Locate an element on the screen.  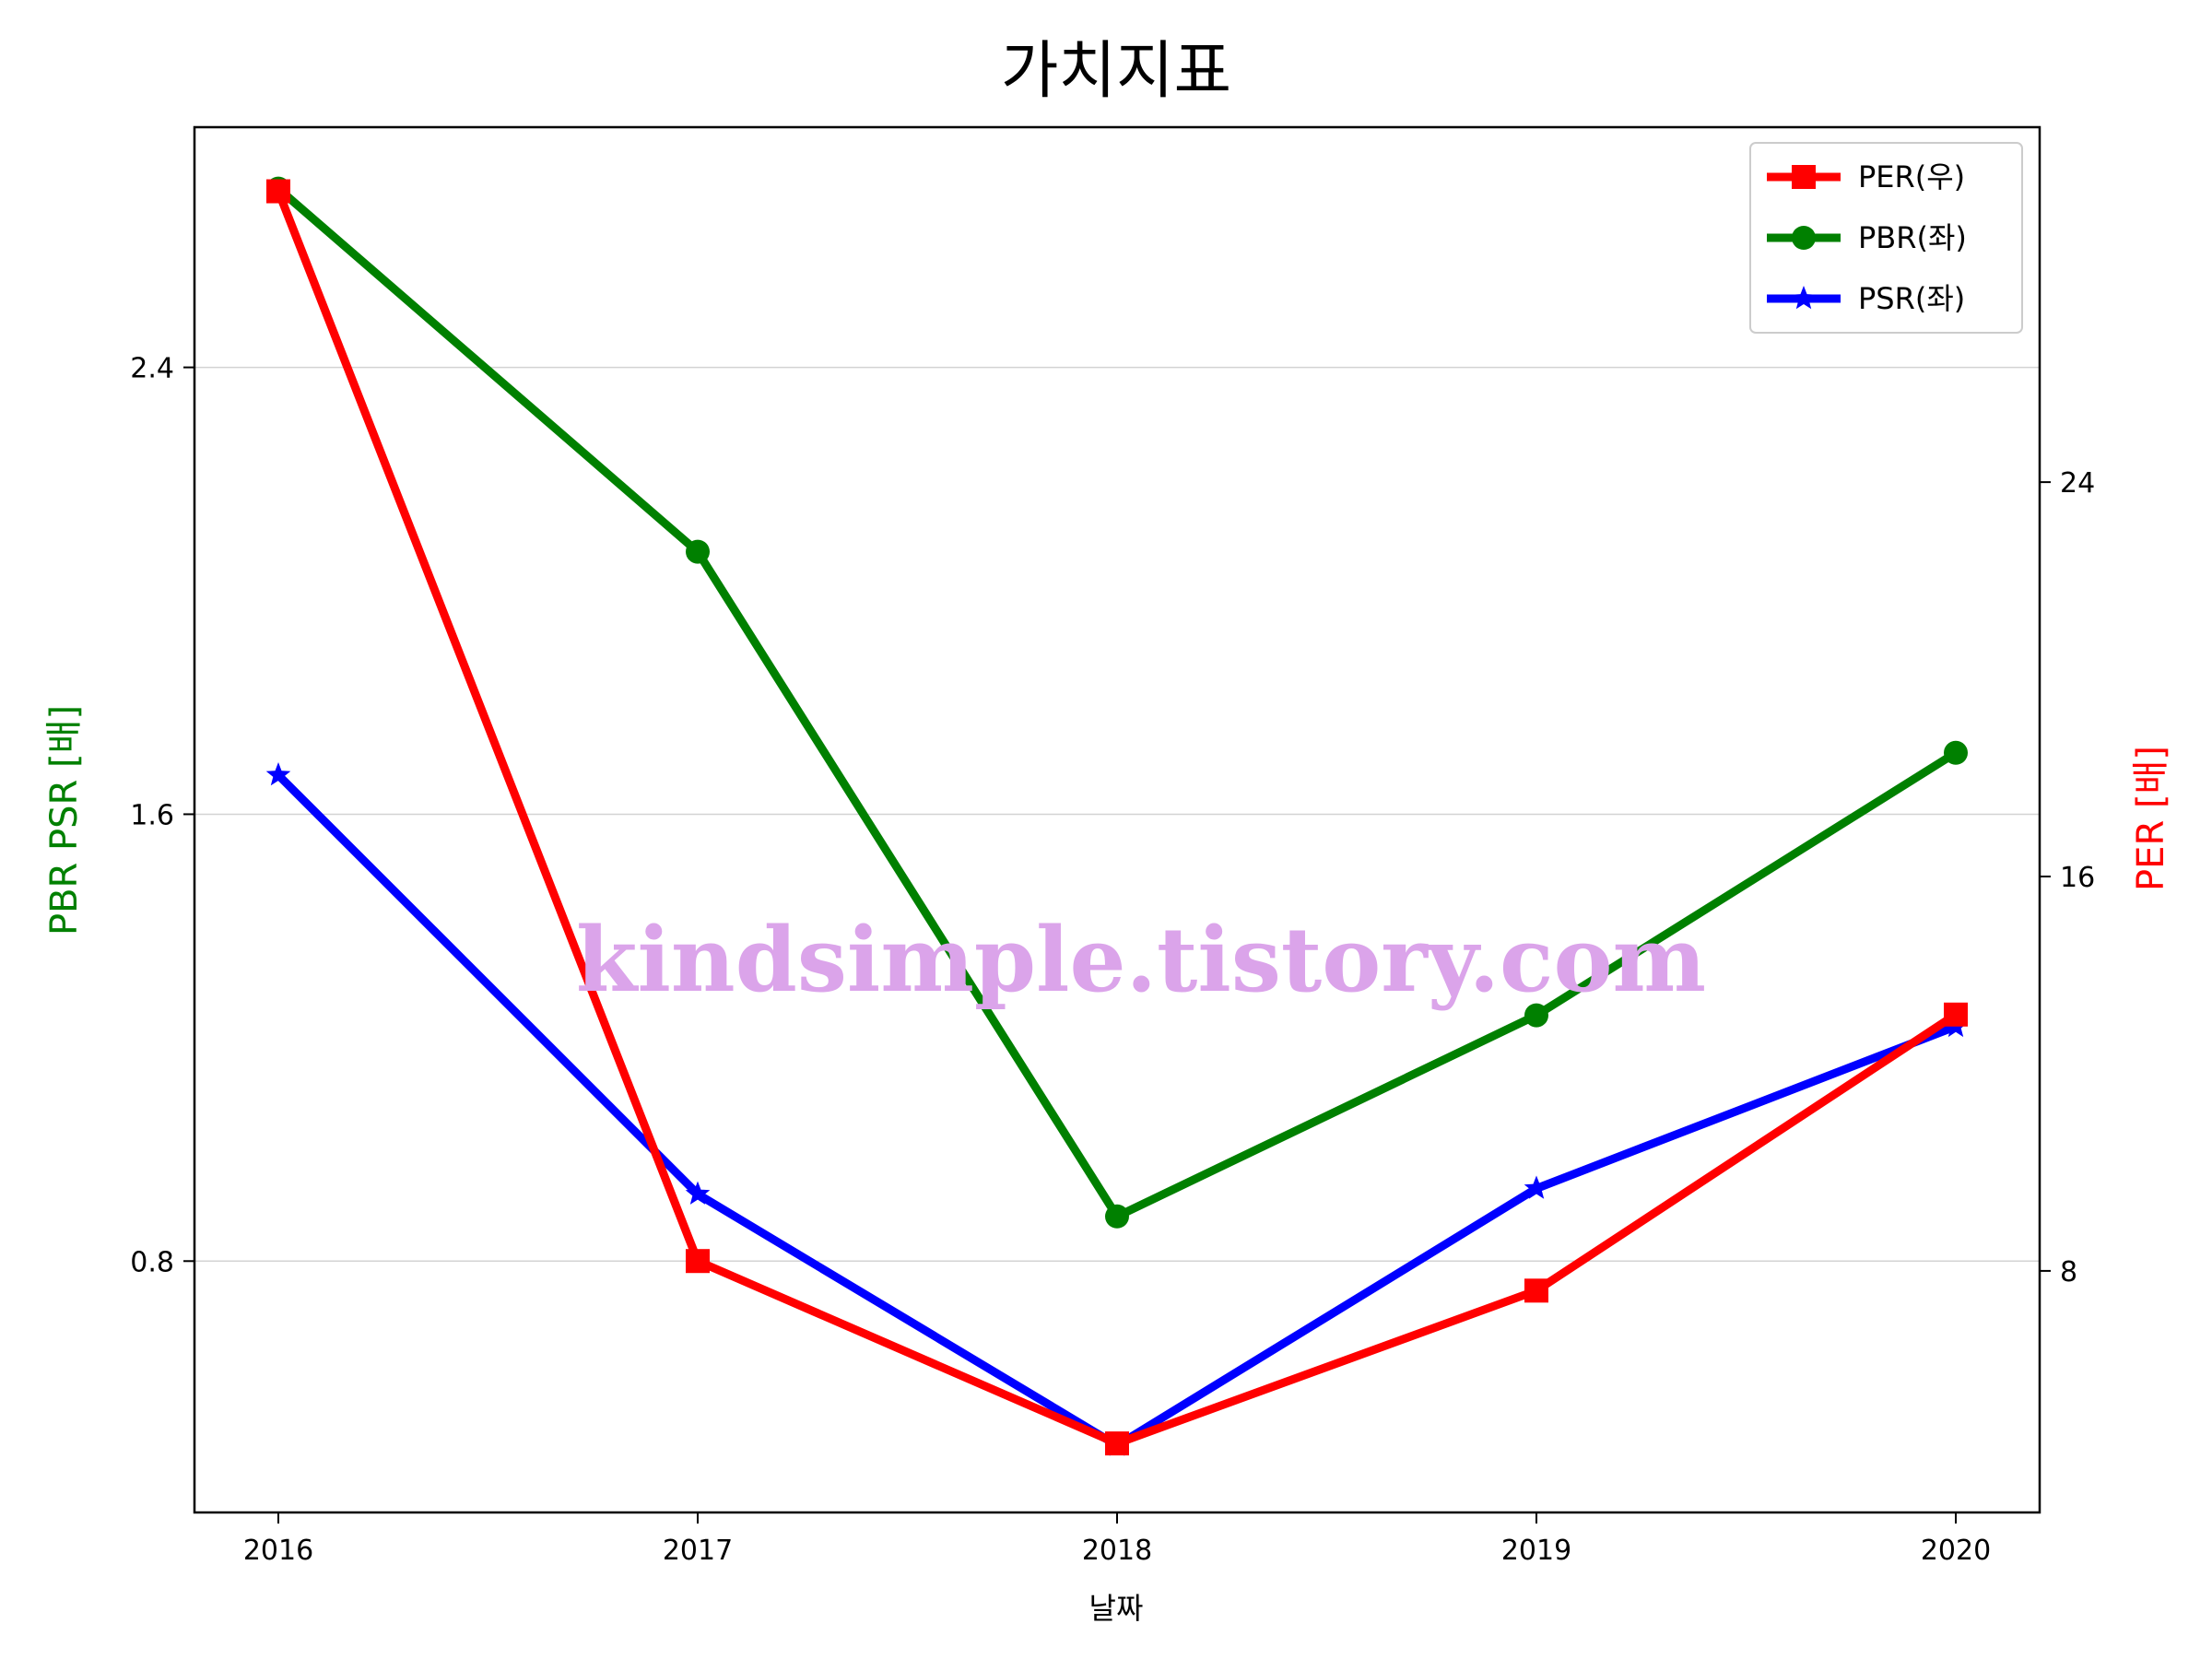
y-axis-left-title: PBR PSR [배] is located at coordinates (64, 820).